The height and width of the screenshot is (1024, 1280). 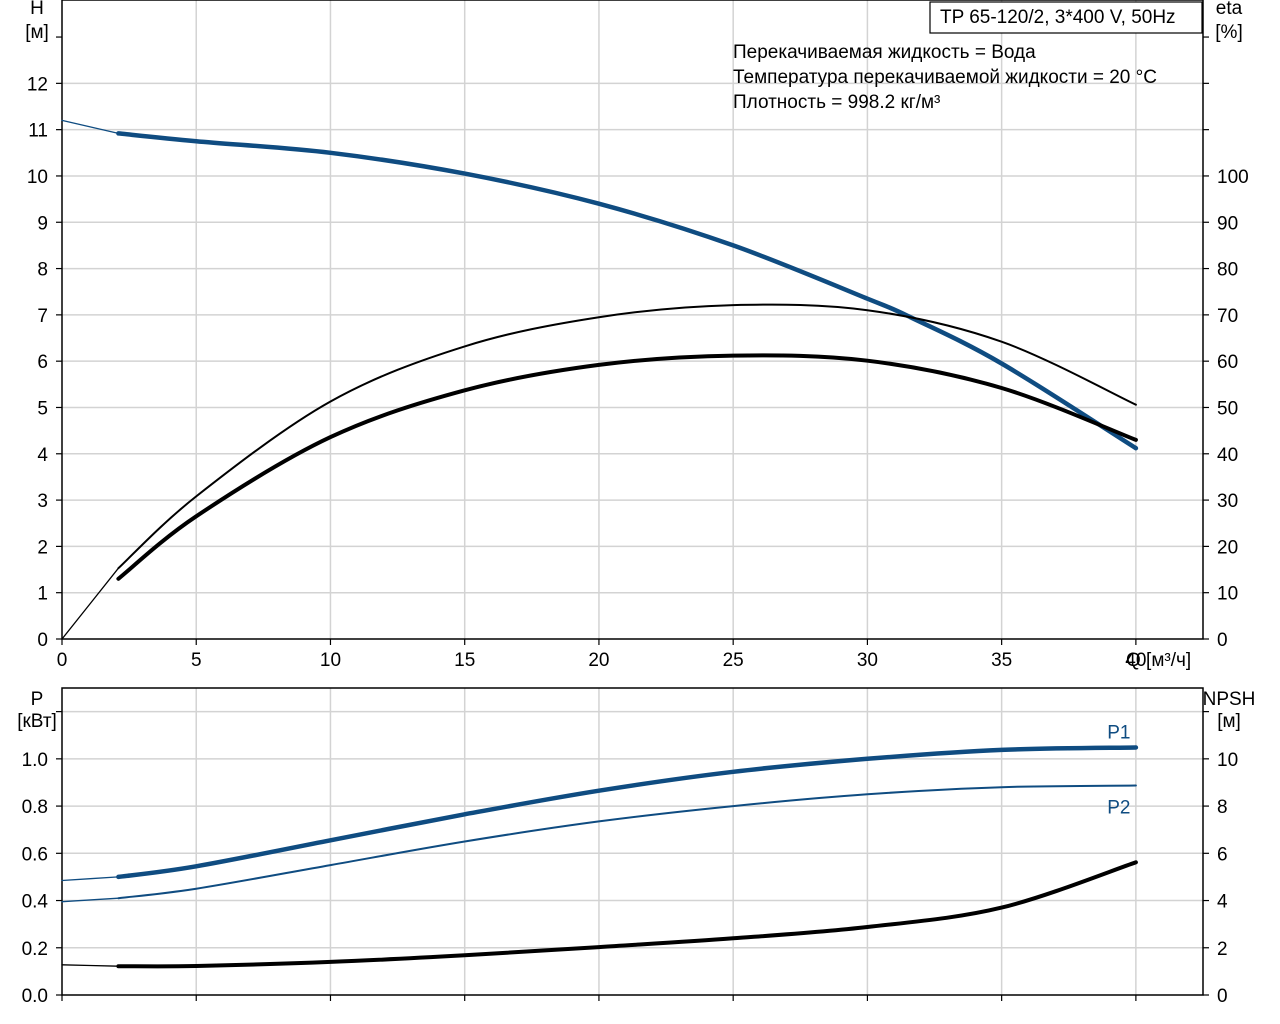 I want to click on x-tick-label: 30, so click(x=867, y=660).